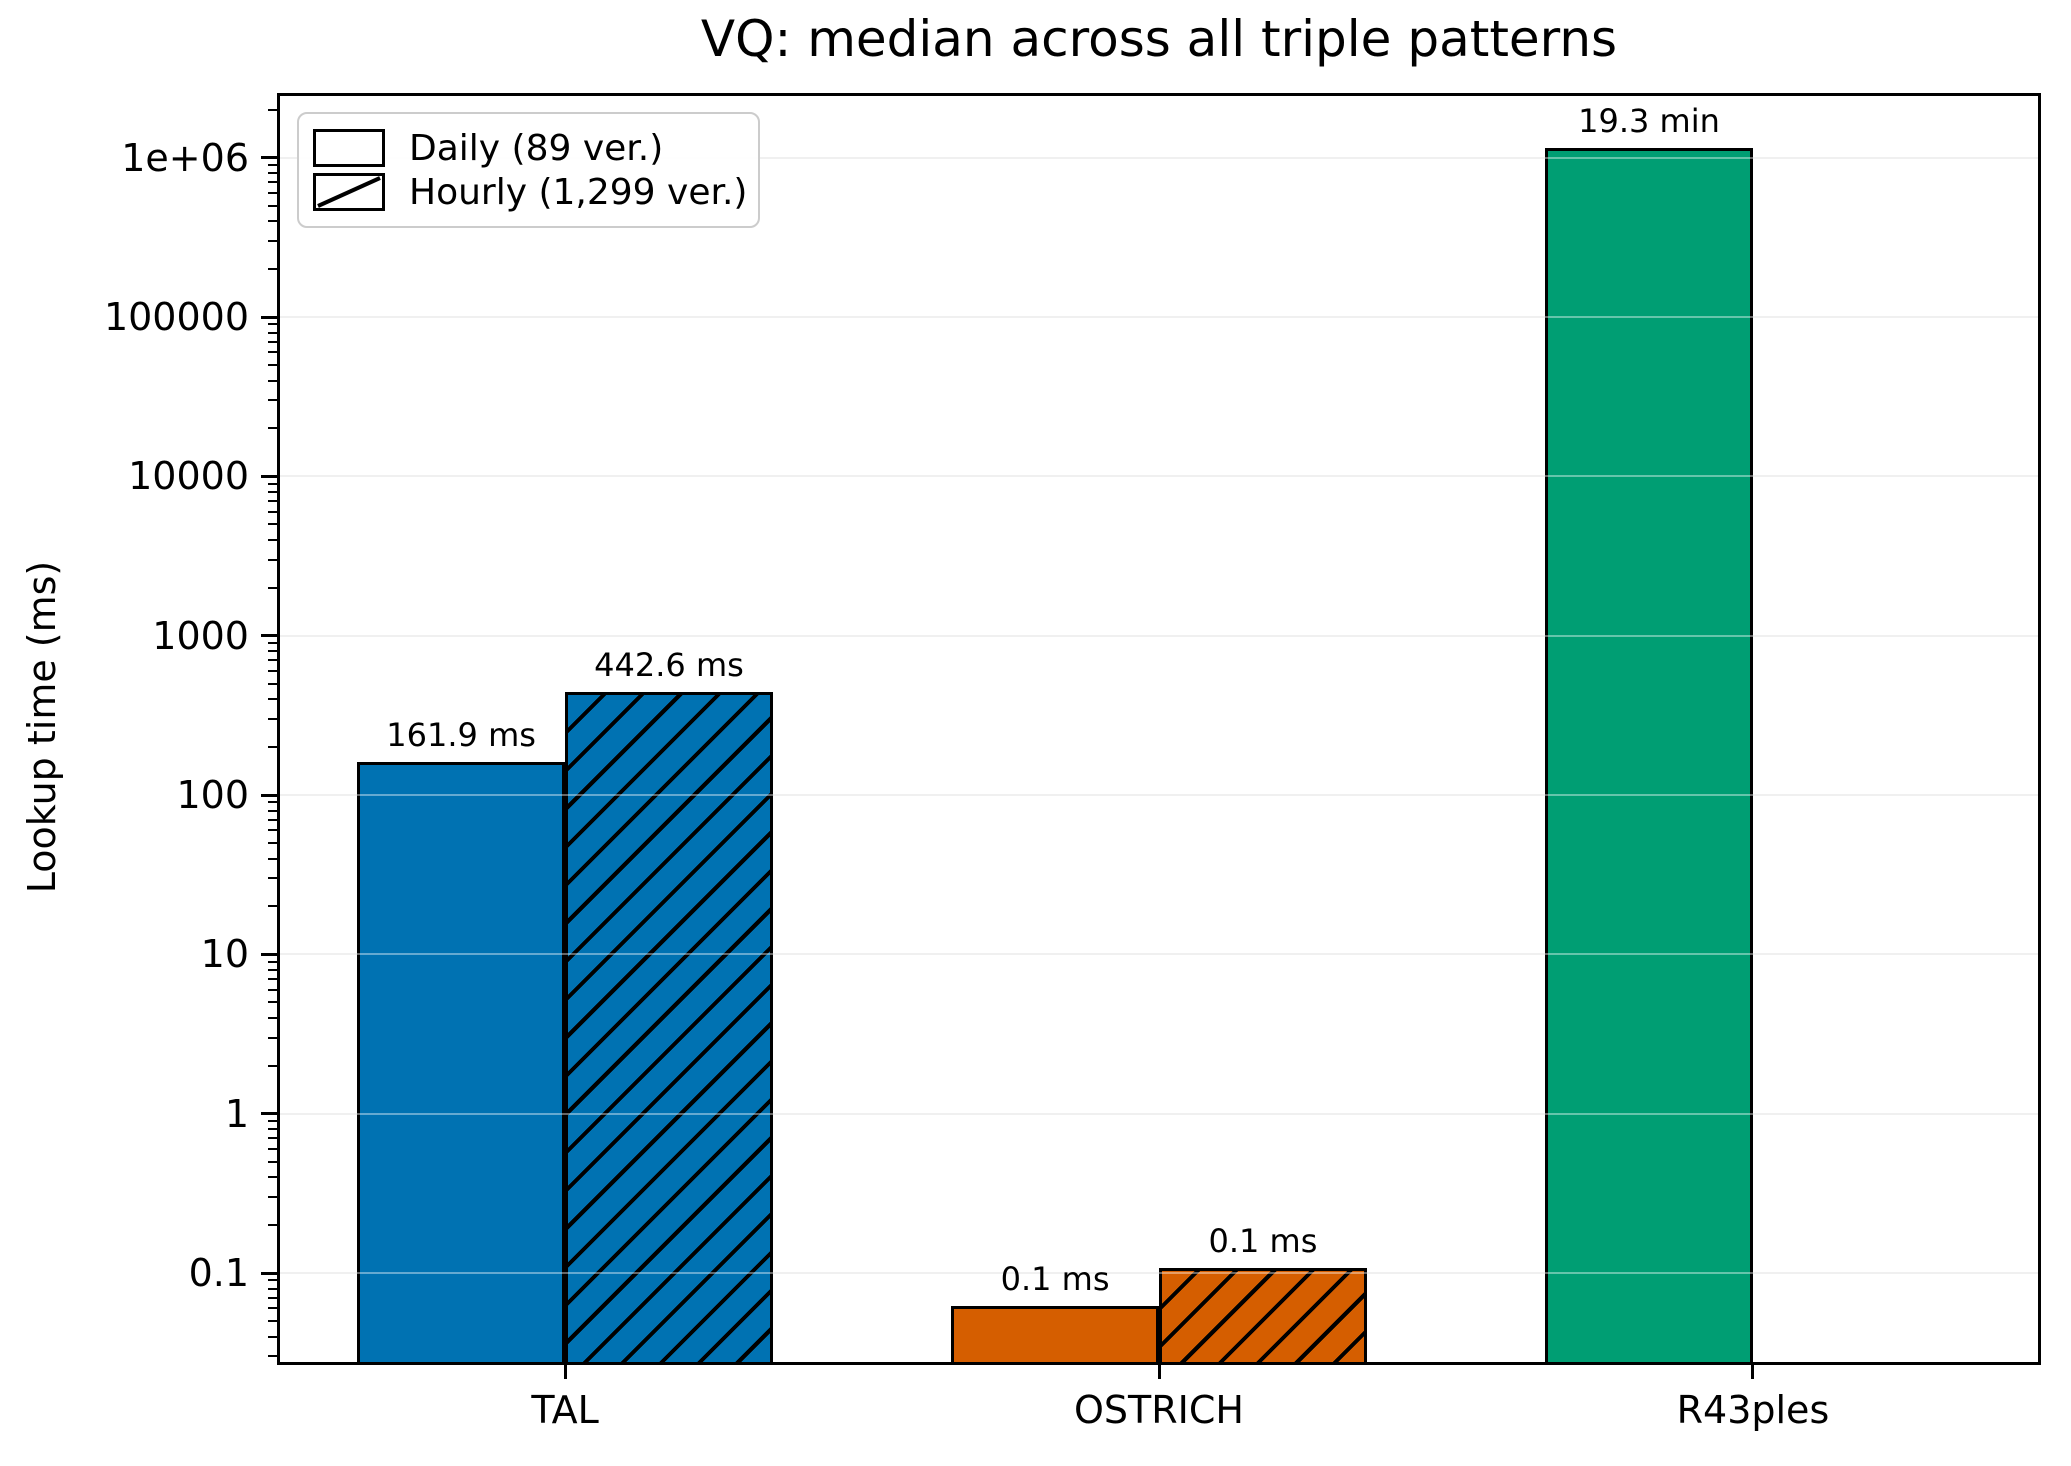  I want to click on legend-label-daily: Daily (89 ver.), so click(536, 148).